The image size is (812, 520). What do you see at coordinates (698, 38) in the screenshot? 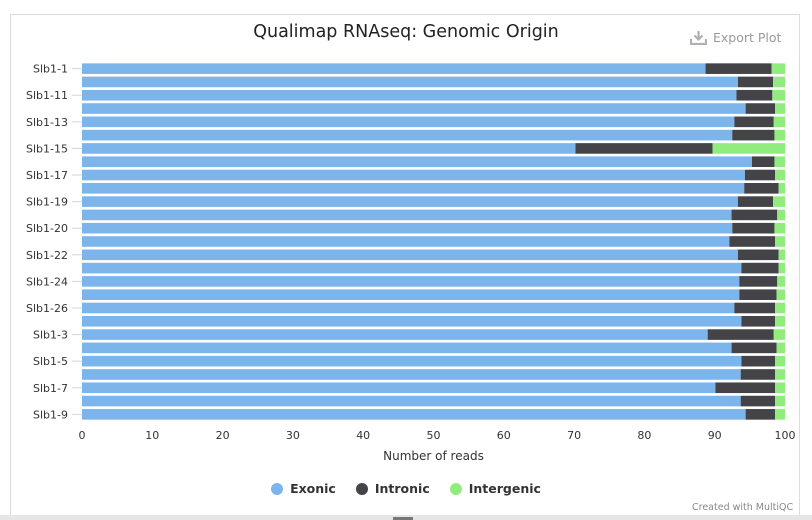
I see `download-icon` at bounding box center [698, 38].